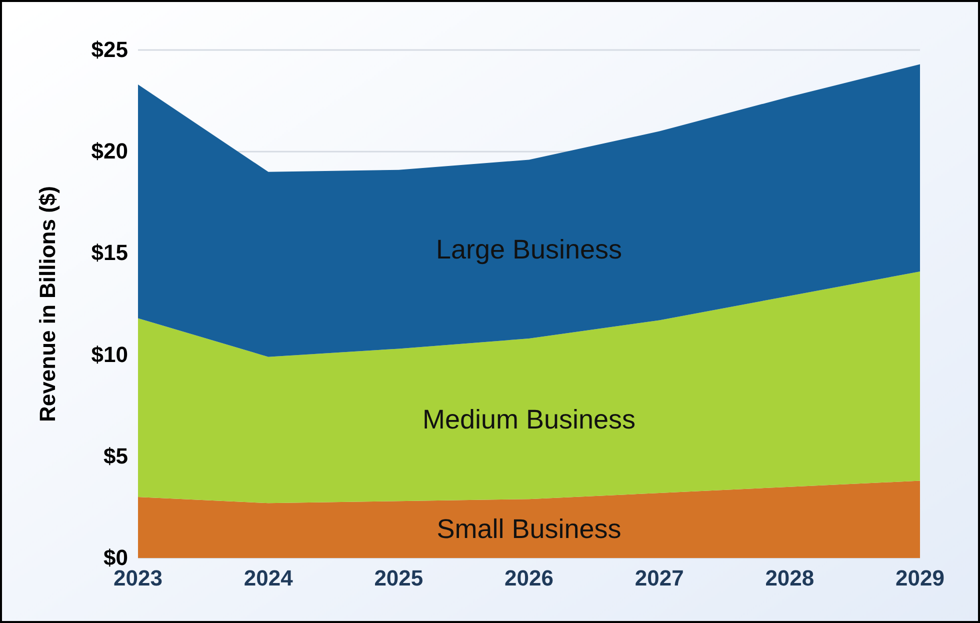 The image size is (980, 623). Describe the element at coordinates (789, 578) in the screenshot. I see `x-tick-label: 2028` at that location.